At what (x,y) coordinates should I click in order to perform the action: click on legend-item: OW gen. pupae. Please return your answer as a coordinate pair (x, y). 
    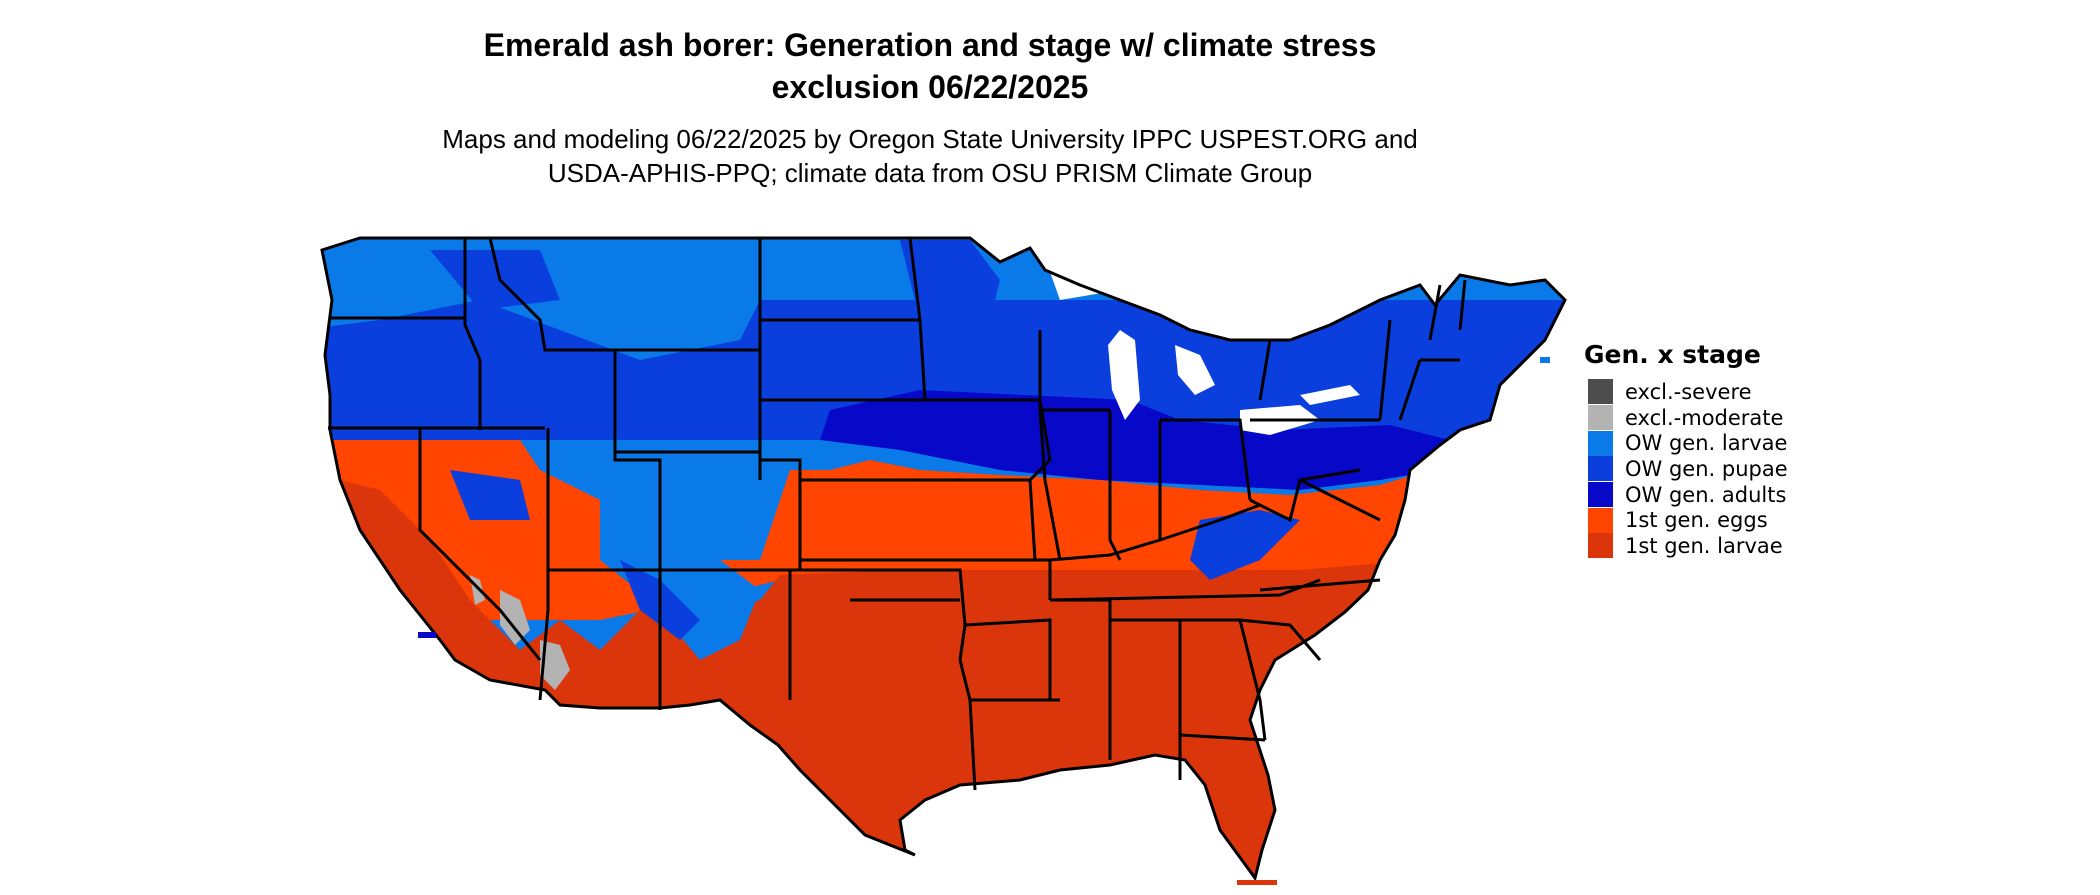
    Looking at the image, I should click on (1688, 469).